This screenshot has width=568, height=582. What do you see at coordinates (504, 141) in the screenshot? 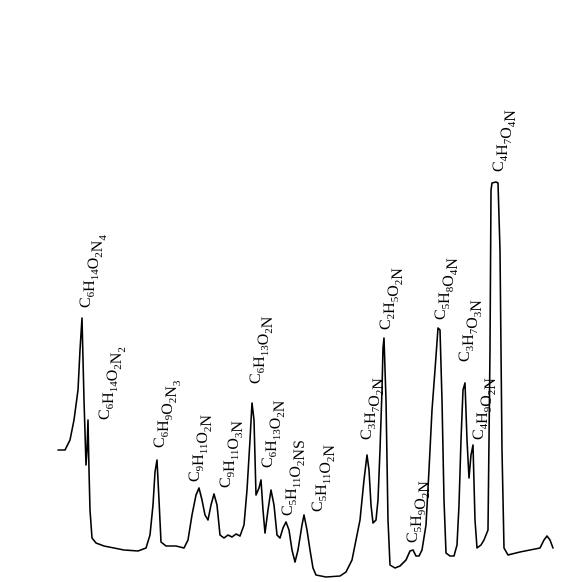
I see `peak-label: C4H7O4N` at bounding box center [504, 141].